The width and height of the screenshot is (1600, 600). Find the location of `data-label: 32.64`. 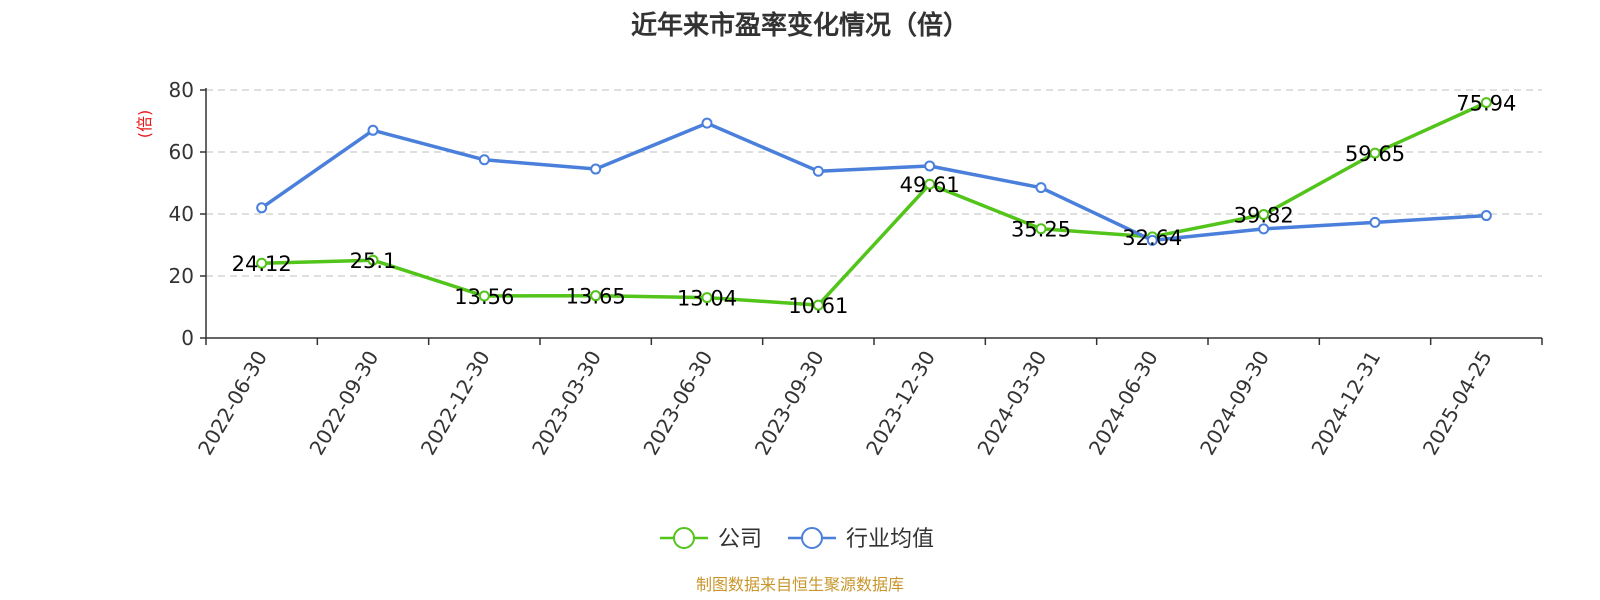

data-label: 32.64 is located at coordinates (1152, 238).